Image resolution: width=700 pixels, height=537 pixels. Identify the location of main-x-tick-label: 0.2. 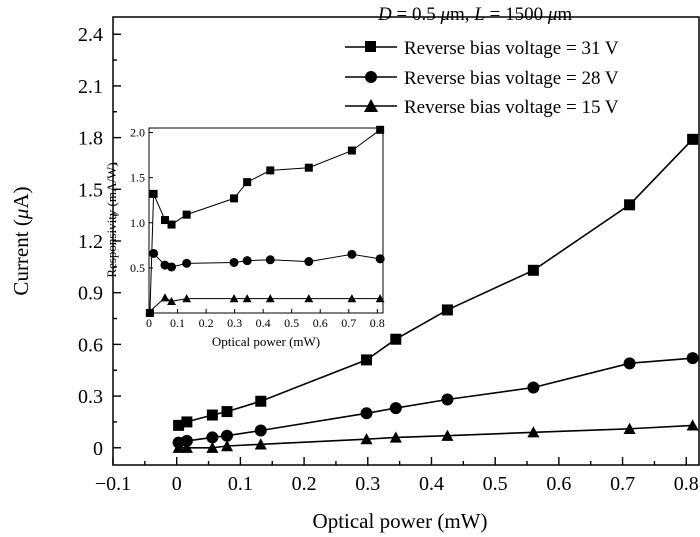
(304, 484).